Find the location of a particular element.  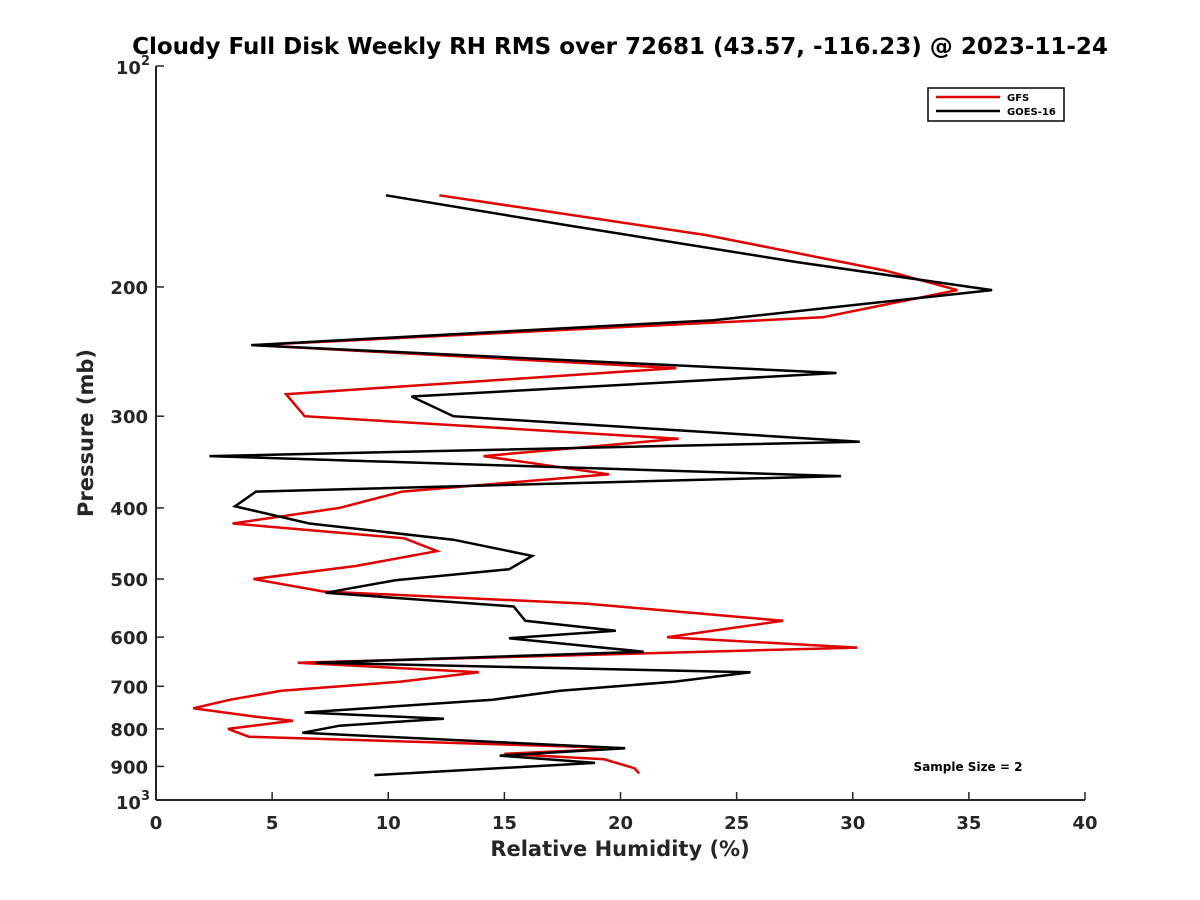

legend-label-gfs: GFS is located at coordinates (1018, 98).